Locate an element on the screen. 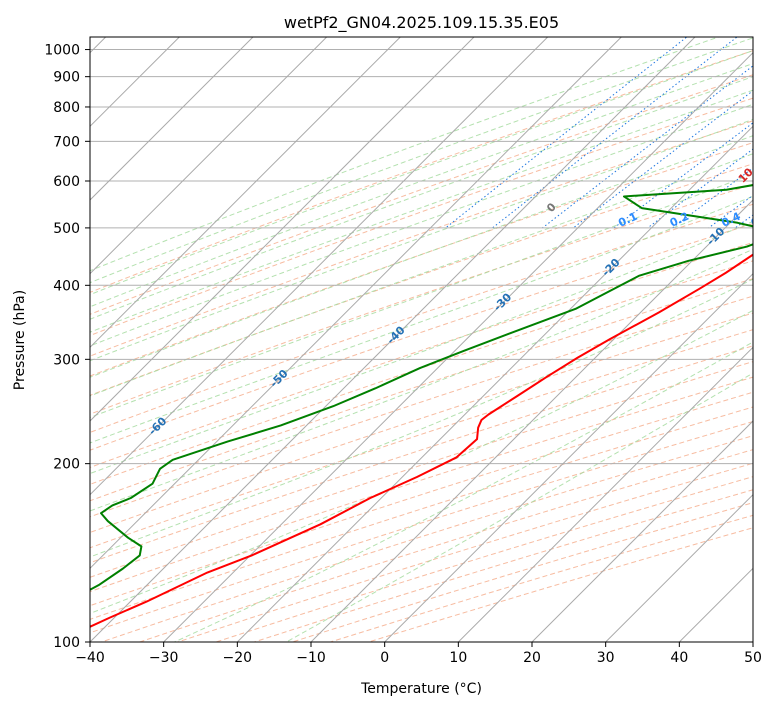 This screenshot has height=712, width=775. x-tick-label: 30 is located at coordinates (606, 658).